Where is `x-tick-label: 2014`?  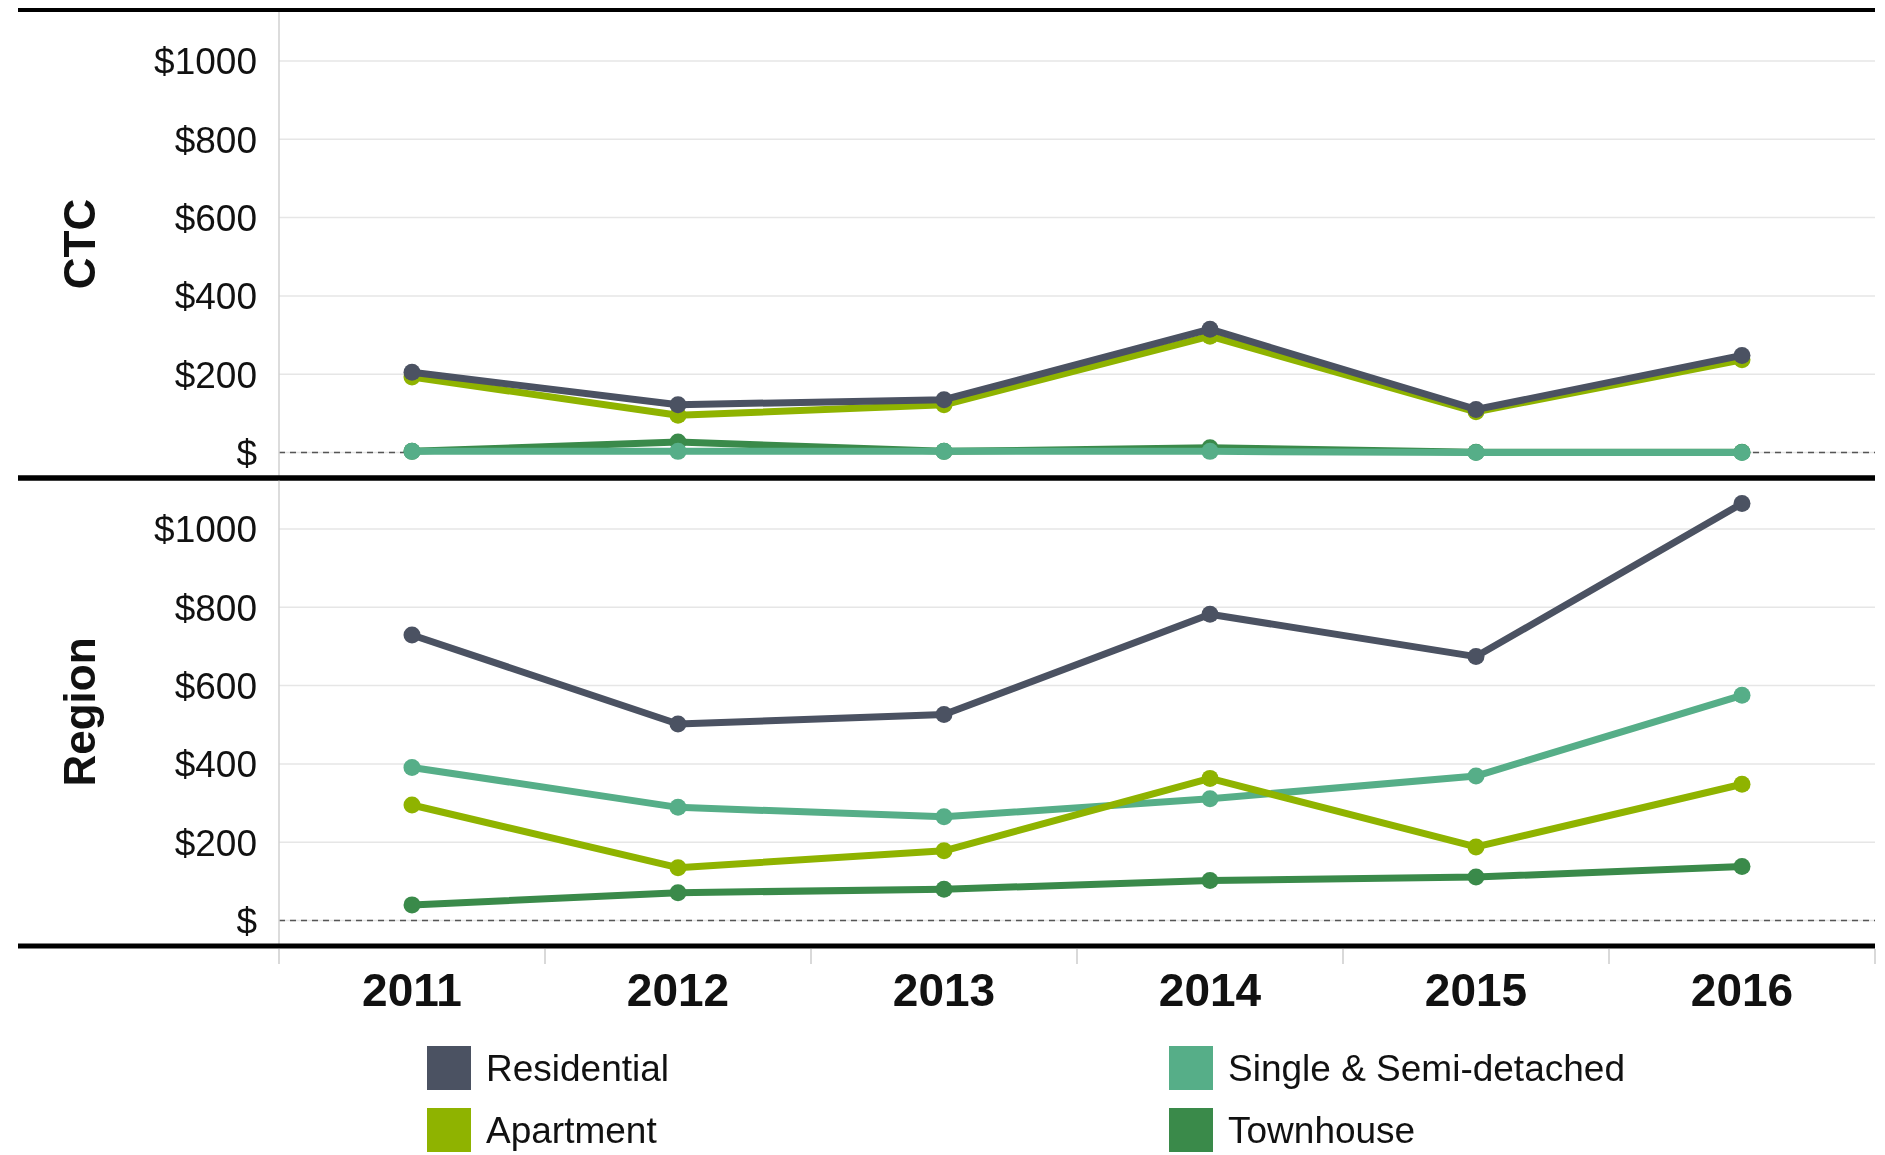 x-tick-label: 2014 is located at coordinates (1210, 990).